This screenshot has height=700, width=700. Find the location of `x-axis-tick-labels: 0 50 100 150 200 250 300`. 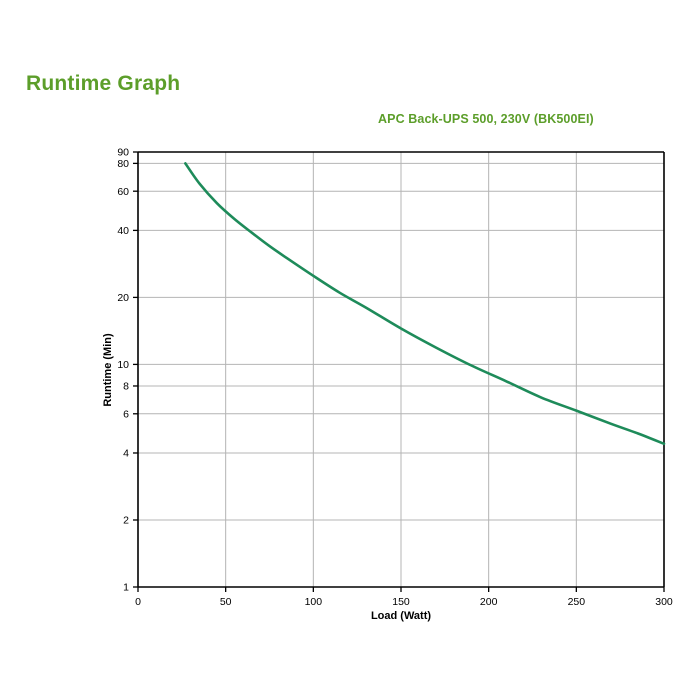

x-axis-tick-labels: 0 50 100 150 200 250 300 is located at coordinates (404, 602).